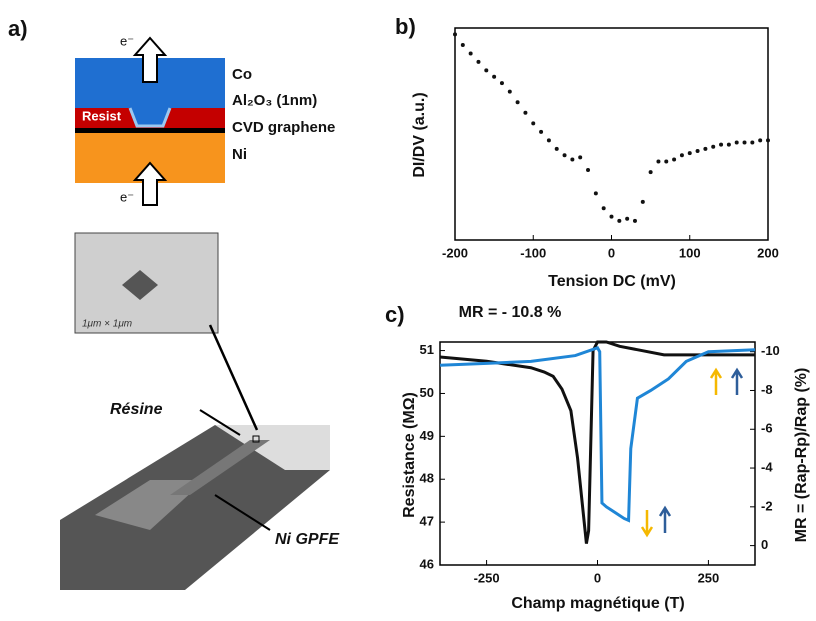 The width and height of the screenshot is (816, 621). I want to click on layer-label: CVD graphene, so click(283, 127).